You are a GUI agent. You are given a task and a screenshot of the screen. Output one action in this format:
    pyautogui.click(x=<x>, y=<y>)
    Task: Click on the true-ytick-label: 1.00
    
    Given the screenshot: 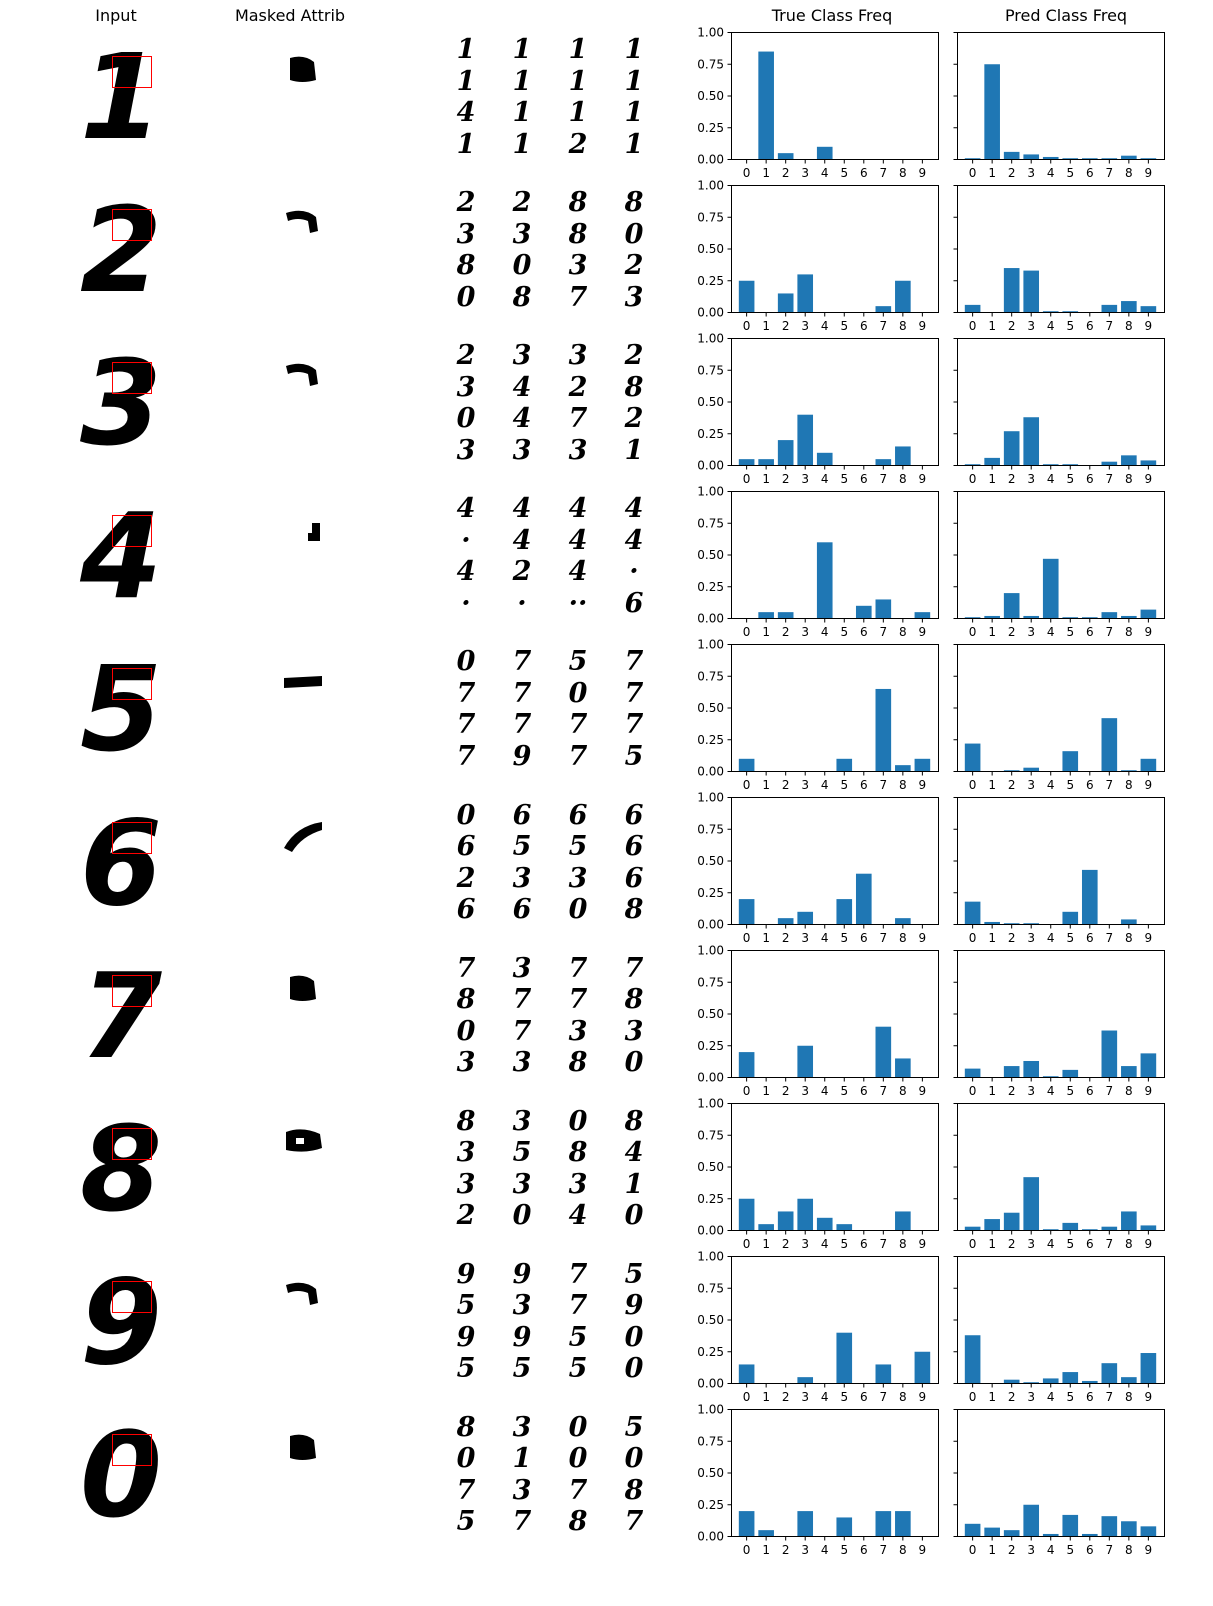 What is the action you would take?
    pyautogui.click(x=710, y=951)
    